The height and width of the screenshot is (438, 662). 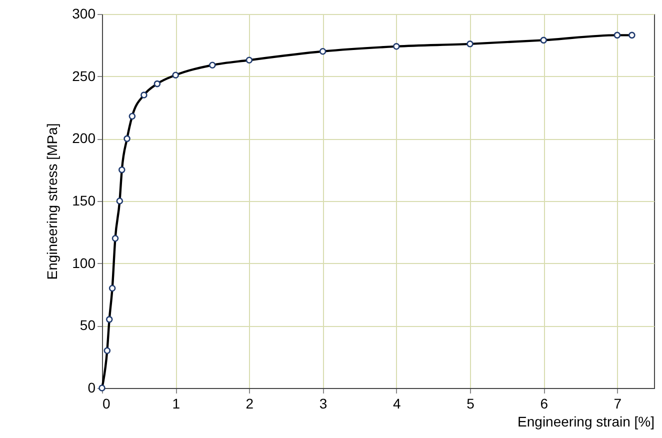 What do you see at coordinates (84, 138) in the screenshot?
I see `y-tick-label: 200` at bounding box center [84, 138].